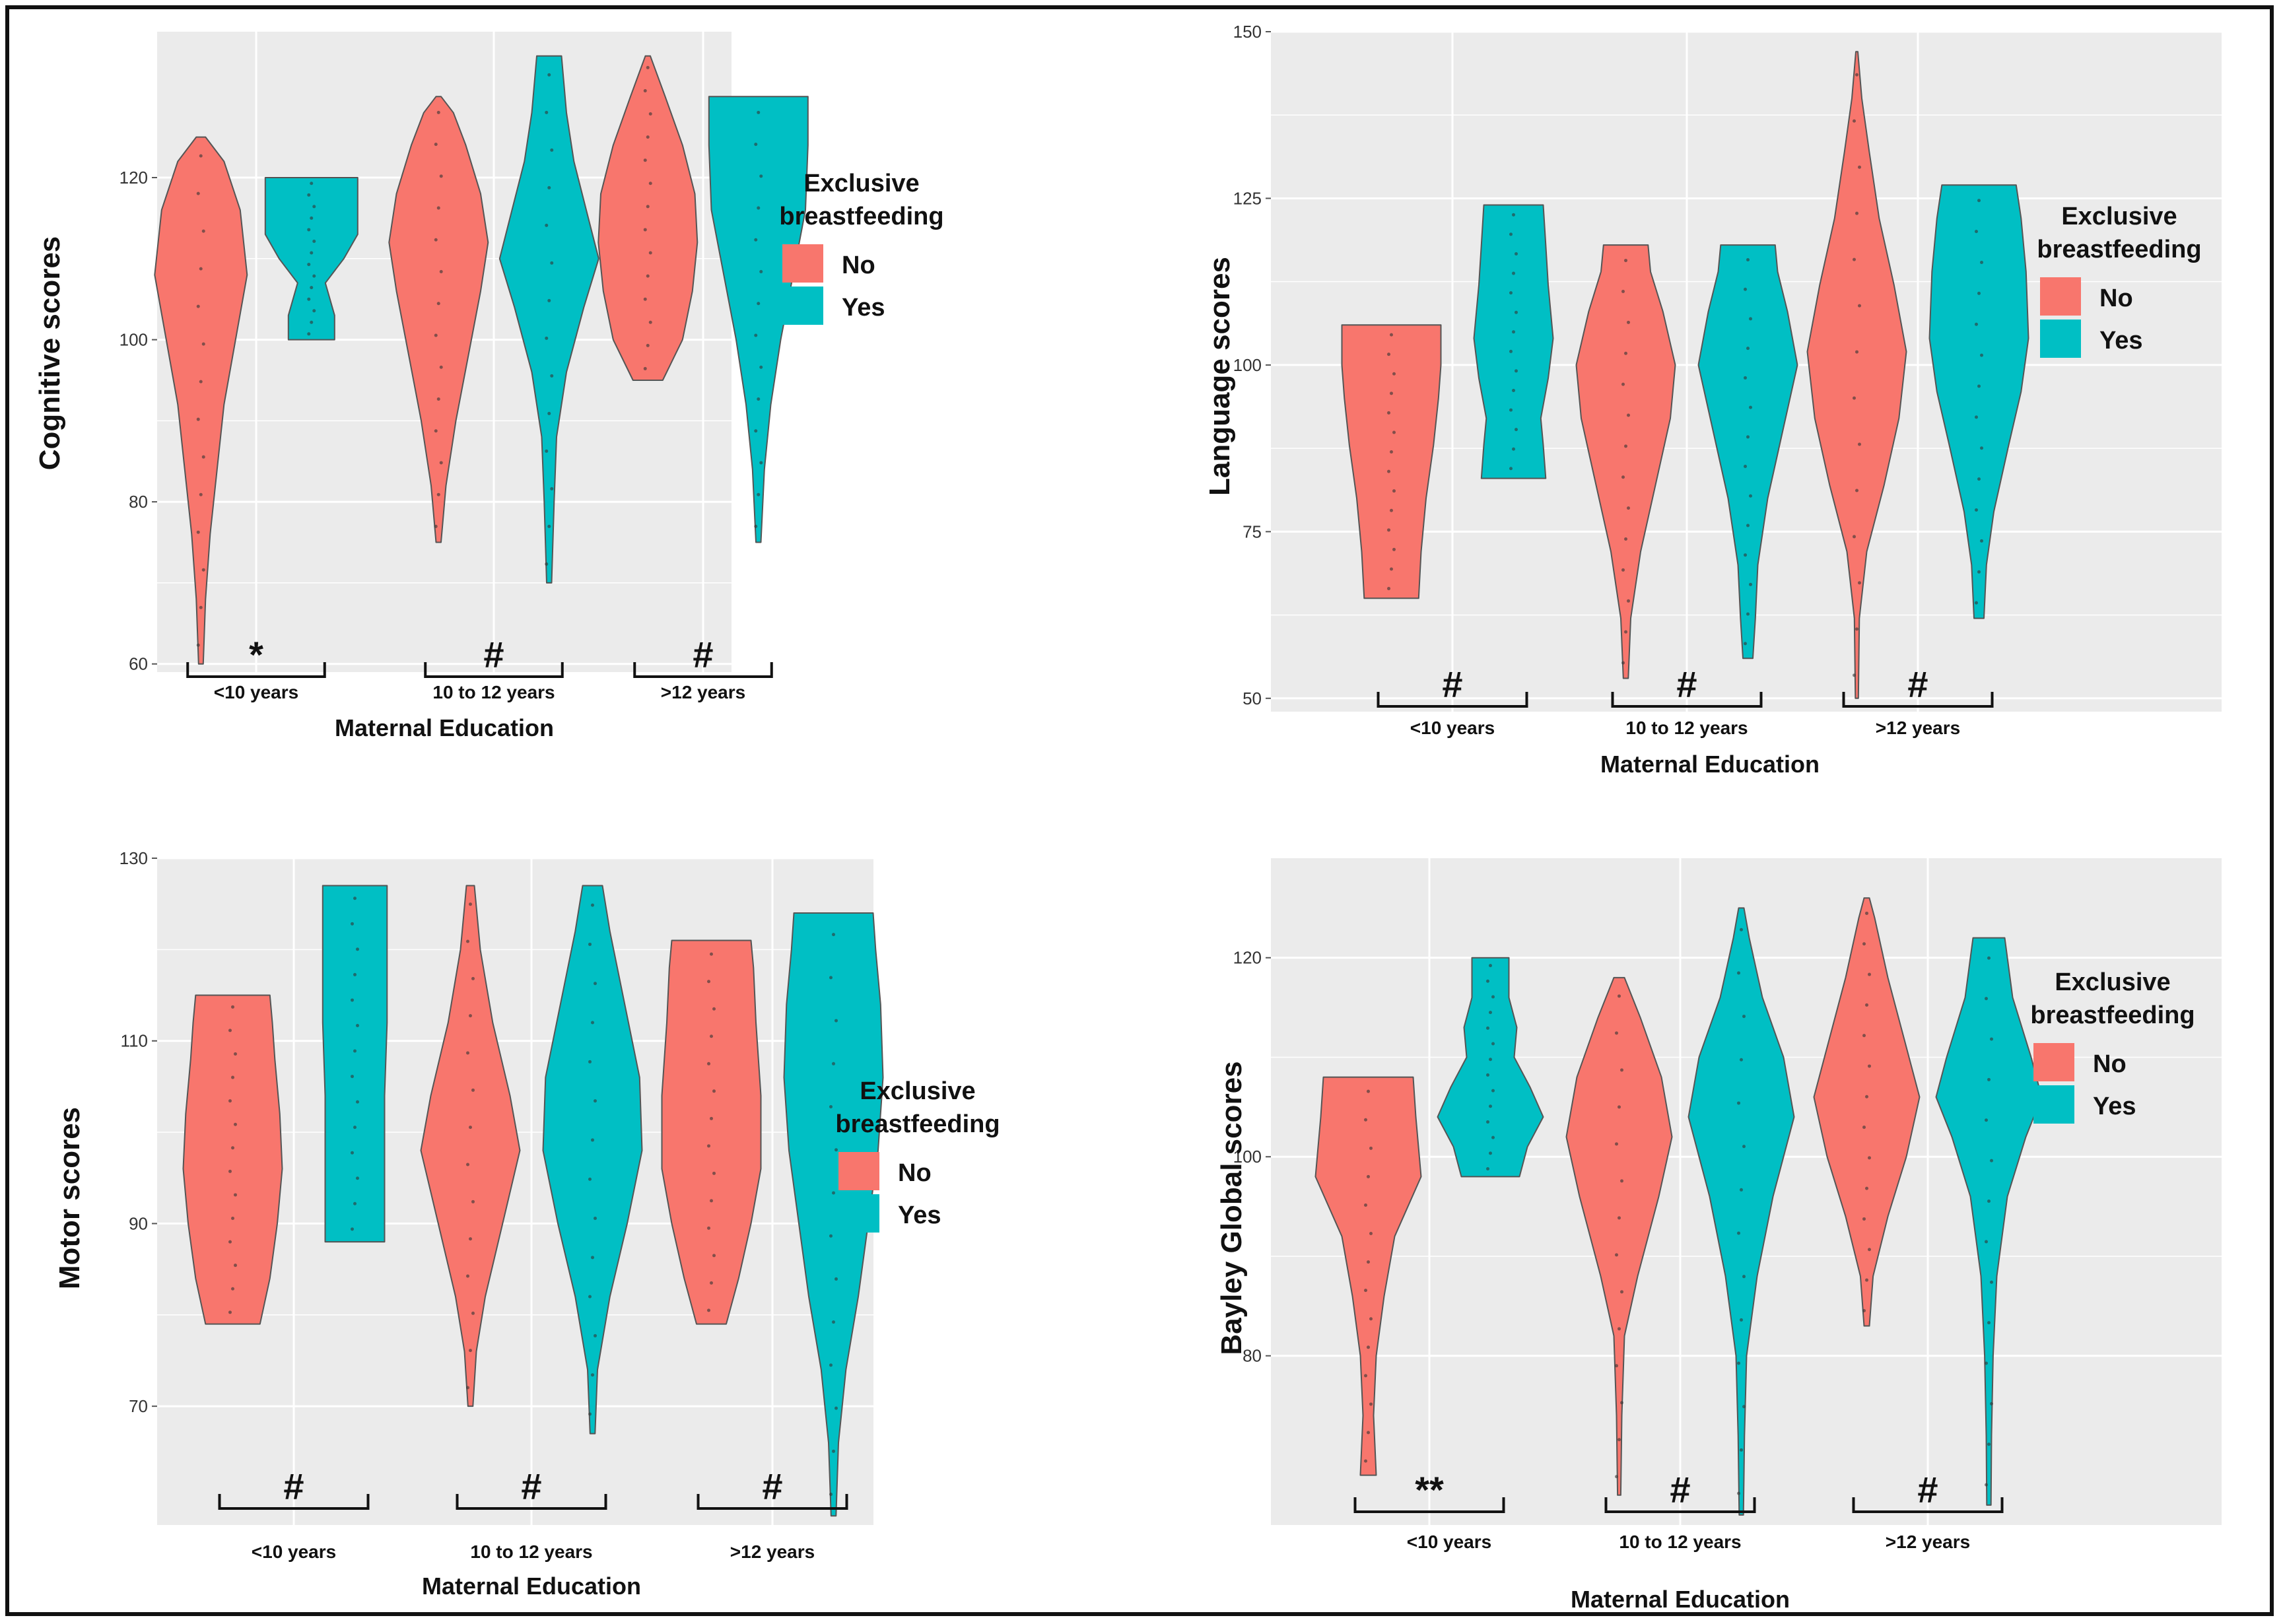  What do you see at coordinates (1928, 1542) in the screenshot?
I see `x-tick-label: >12 years` at bounding box center [1928, 1542].